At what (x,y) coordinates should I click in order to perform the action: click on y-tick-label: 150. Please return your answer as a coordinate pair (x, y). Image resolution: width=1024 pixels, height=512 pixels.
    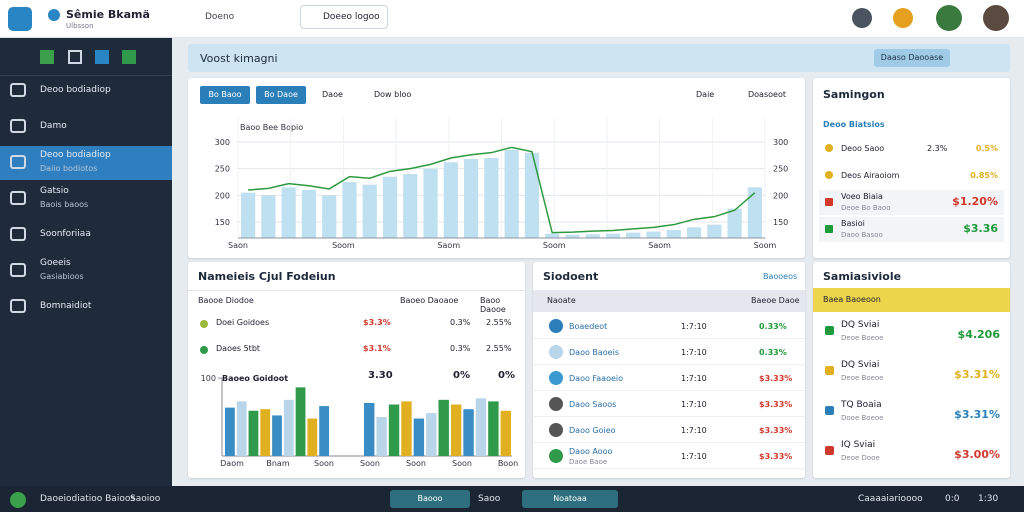
    Looking at the image, I should click on (780, 222).